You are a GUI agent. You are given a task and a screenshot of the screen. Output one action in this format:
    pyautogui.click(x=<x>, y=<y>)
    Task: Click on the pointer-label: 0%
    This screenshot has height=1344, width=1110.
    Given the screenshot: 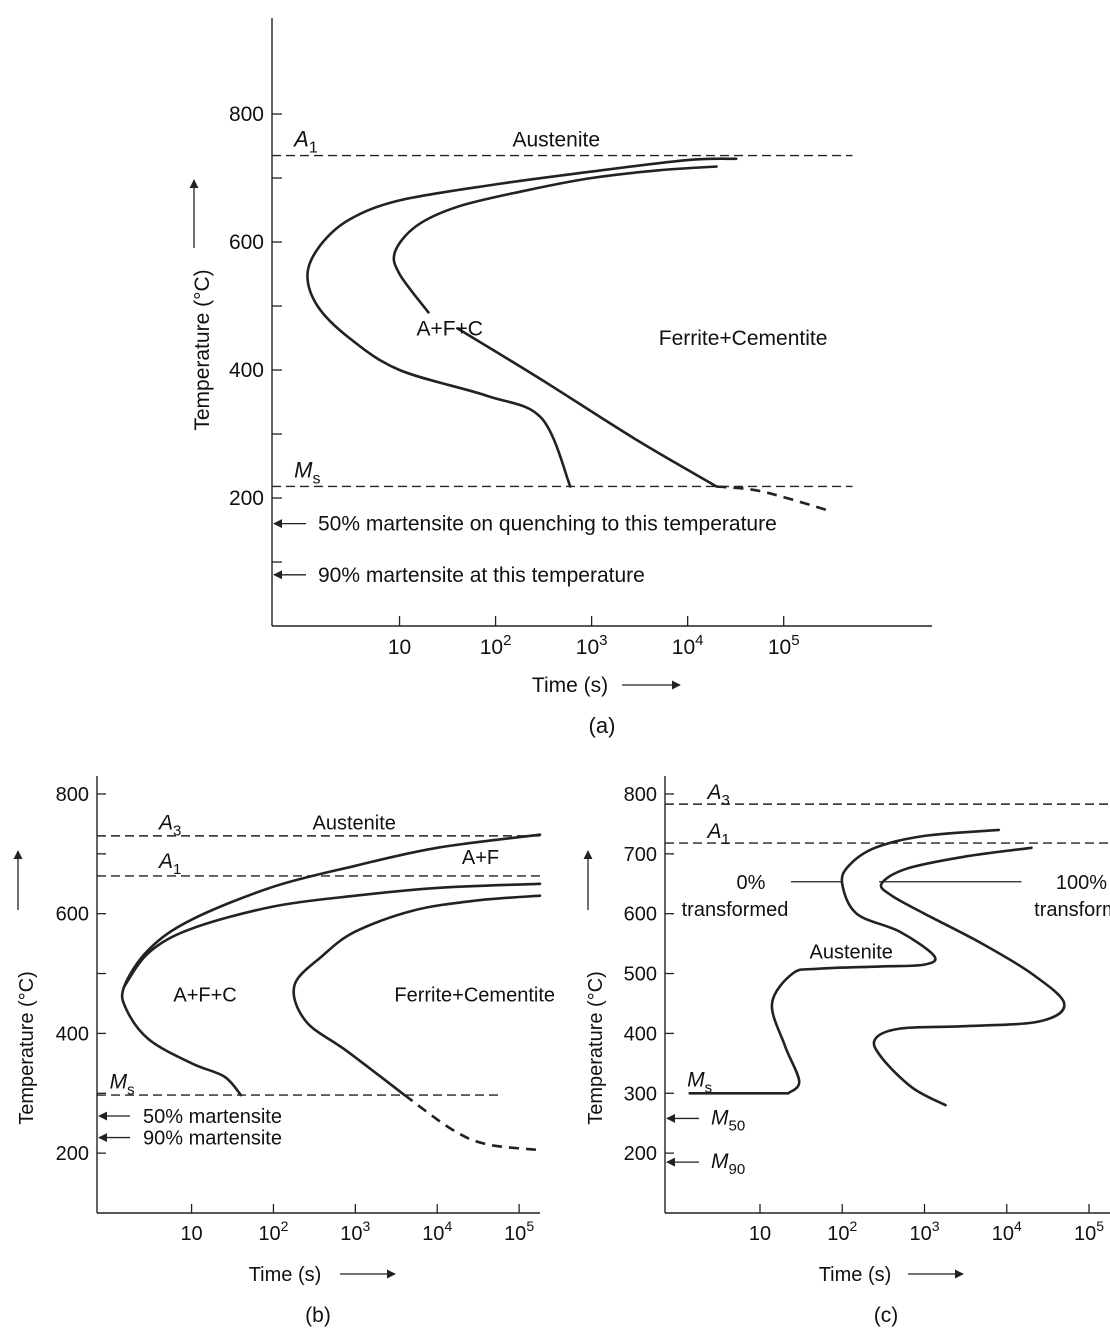 What is the action you would take?
    pyautogui.click(x=751, y=883)
    